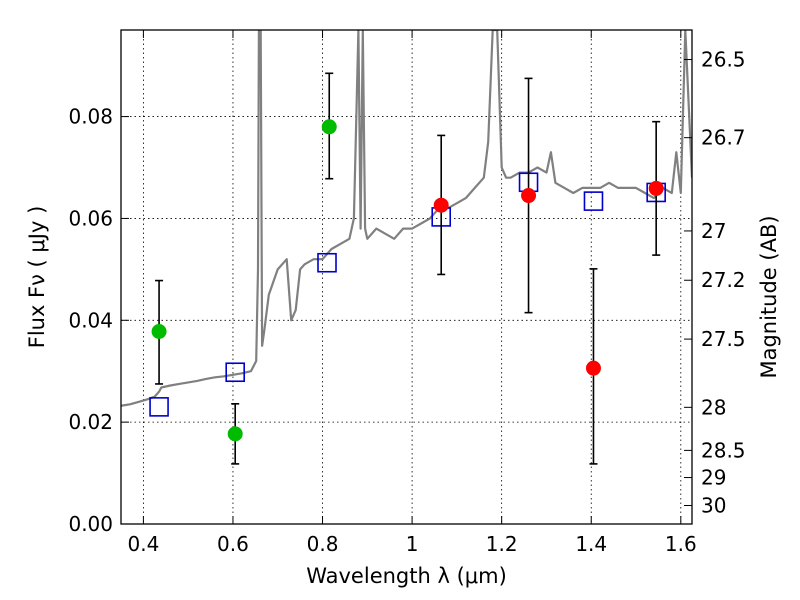 Image resolution: width=800 pixels, height=600 pixels. I want to click on y2-tick-label: 28, so click(713, 407).